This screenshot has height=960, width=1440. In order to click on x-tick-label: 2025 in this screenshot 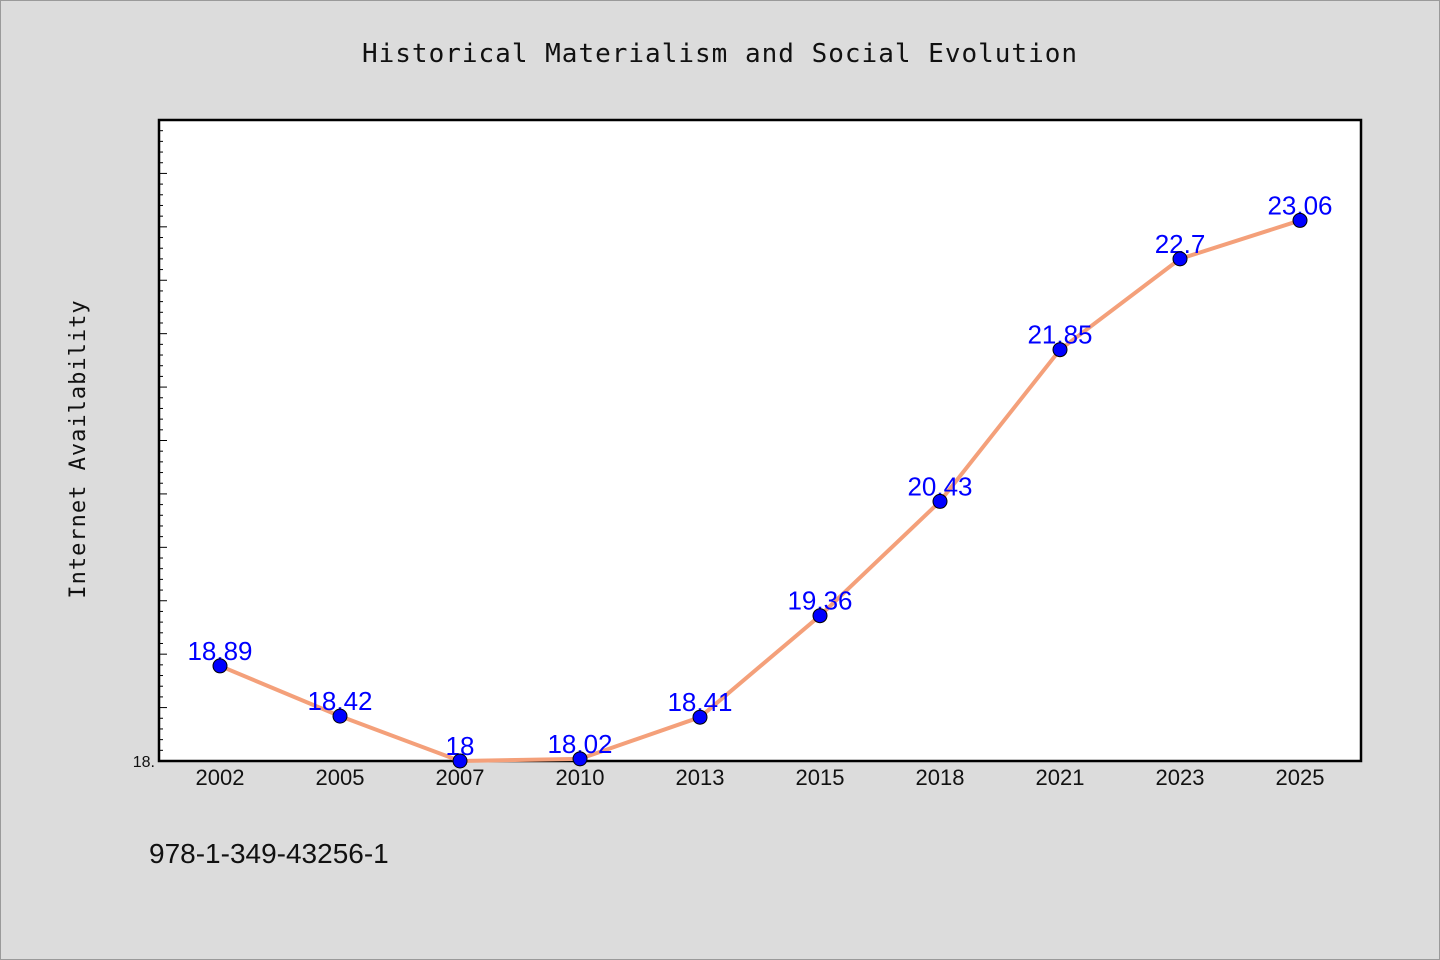, I will do `click(1300, 777)`.